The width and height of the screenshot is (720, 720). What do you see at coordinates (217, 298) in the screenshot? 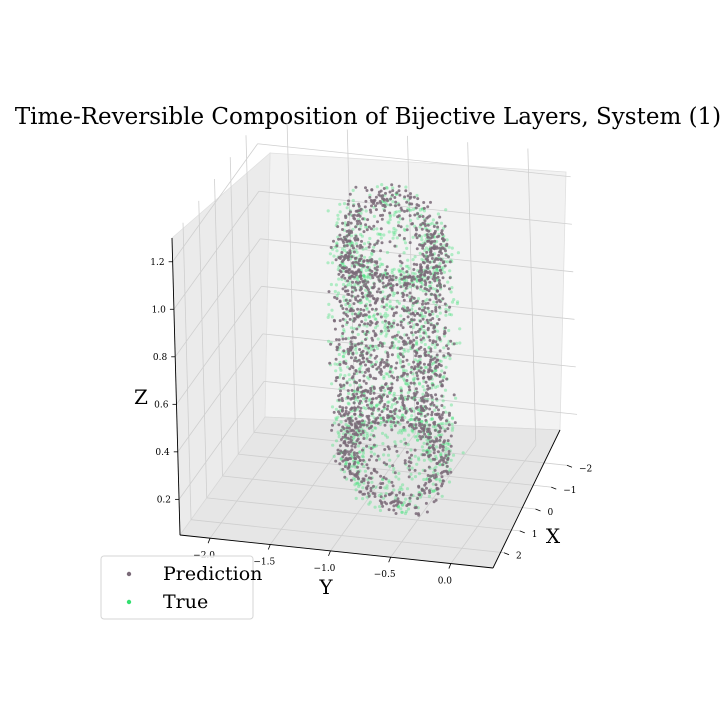
I see `grid-left-z` at bounding box center [217, 298].